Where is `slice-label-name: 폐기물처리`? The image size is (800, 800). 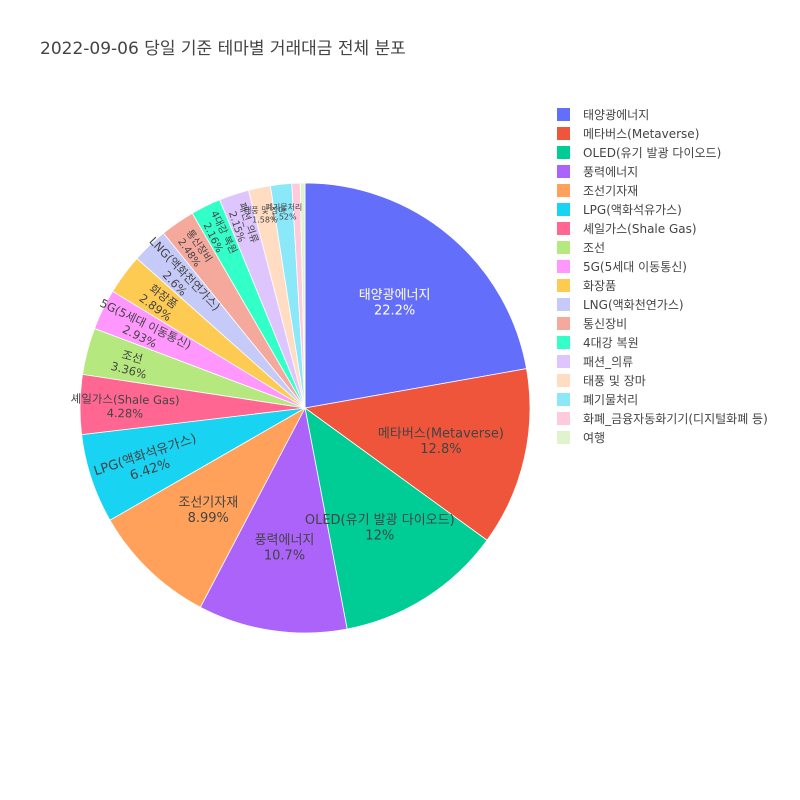 slice-label-name: 폐기물처리 is located at coordinates (283, 207).